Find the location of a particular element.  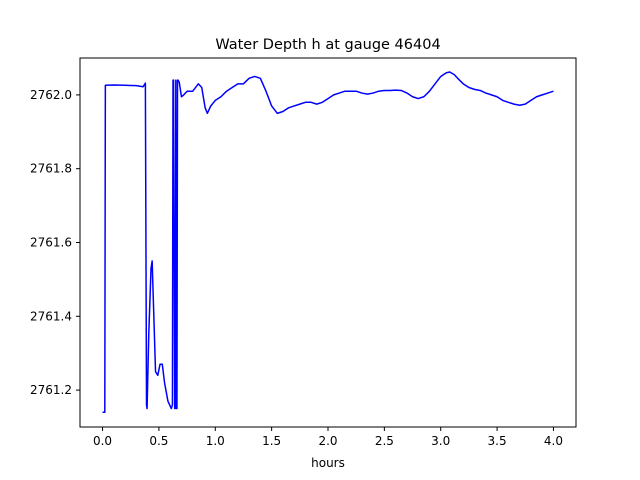

x-tick-label: 1.0 is located at coordinates (215, 441).